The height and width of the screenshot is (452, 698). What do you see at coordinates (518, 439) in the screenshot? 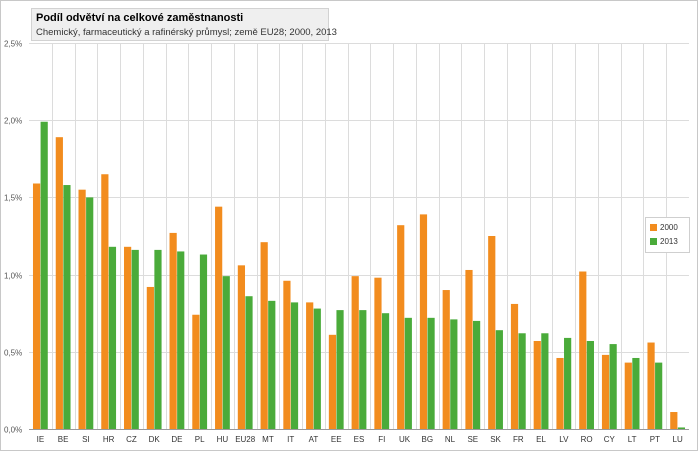
I see `x-tick-label: FR` at bounding box center [518, 439].